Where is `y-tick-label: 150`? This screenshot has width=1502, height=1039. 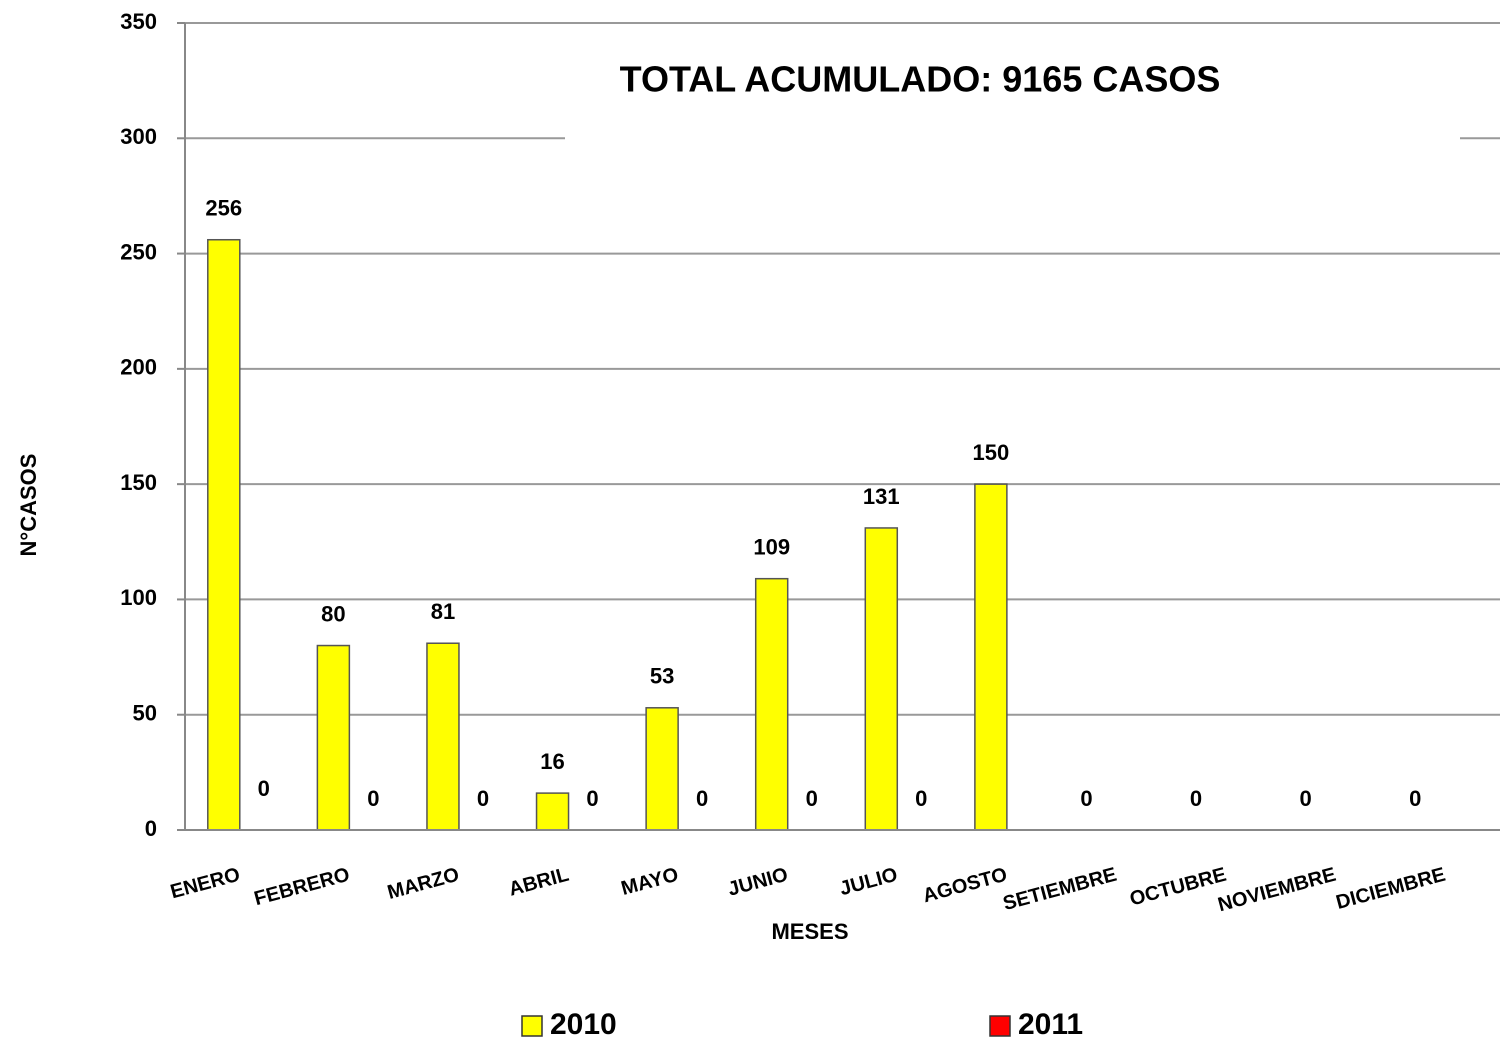 y-tick-label: 150 is located at coordinates (138, 482).